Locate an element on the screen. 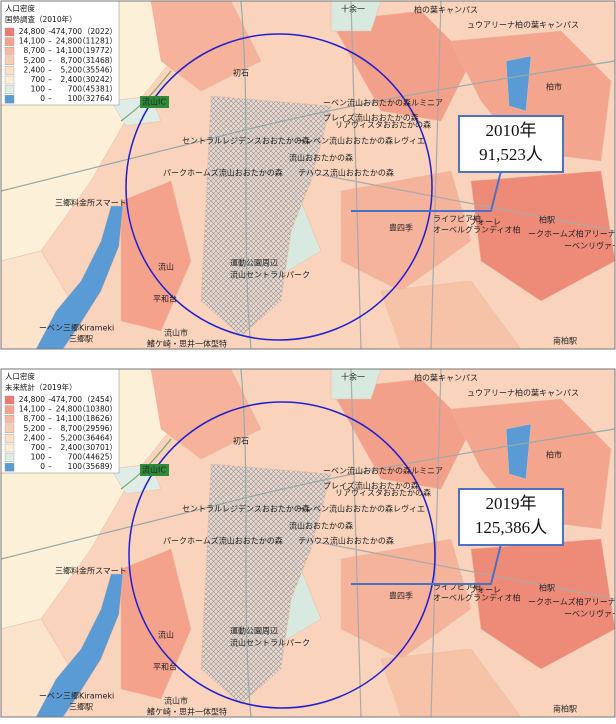 The width and height of the screenshot is (616, 724). legend-low: 5,200 is located at coordinates (35, 60).